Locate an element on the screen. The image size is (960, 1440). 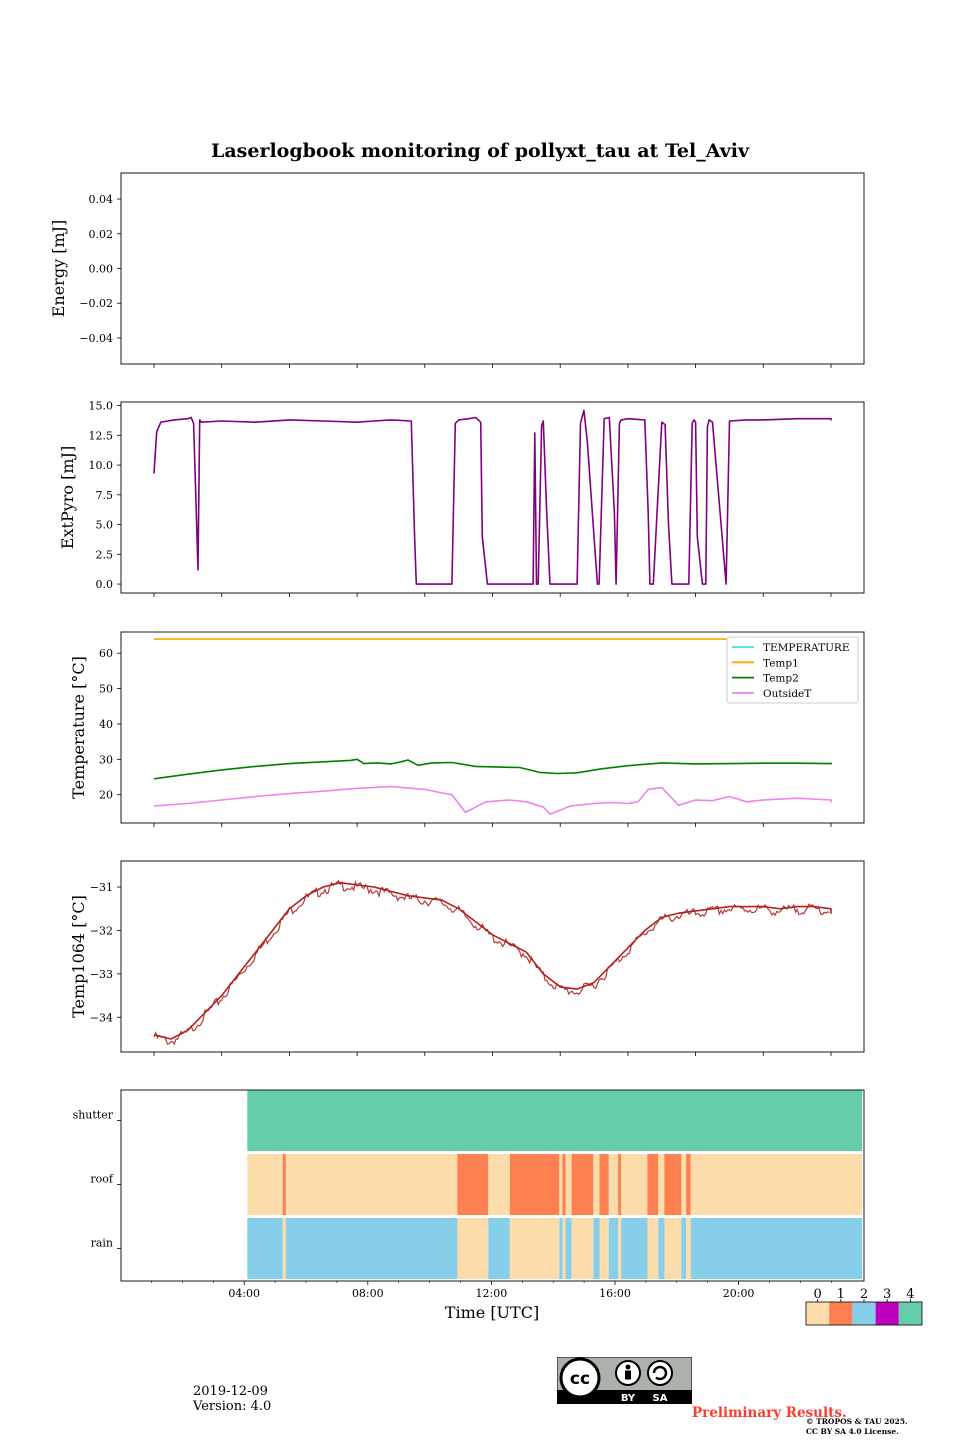
cc-by-sa-icon: cc BY SA is located at coordinates (624, 1380).